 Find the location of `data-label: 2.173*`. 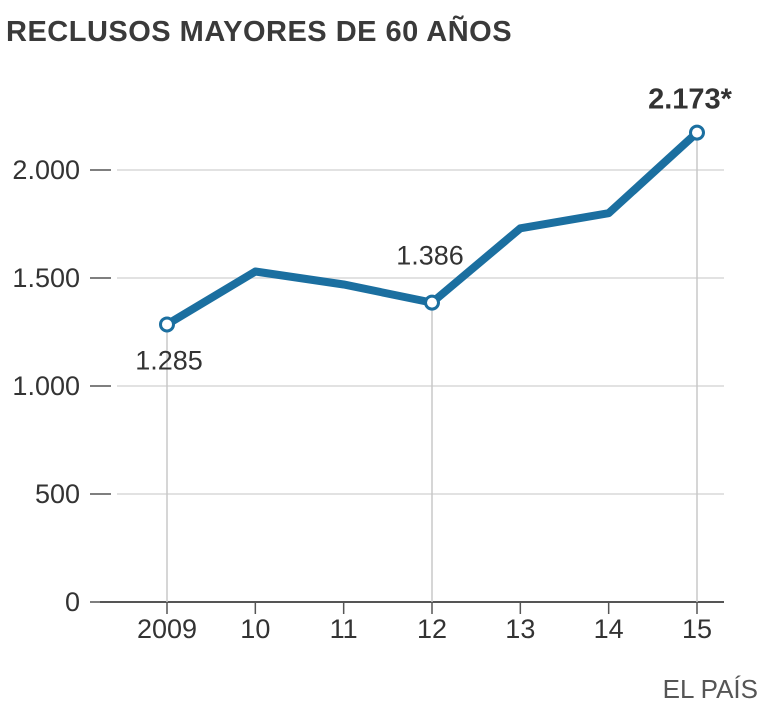

data-label: 2.173* is located at coordinates (690, 100).